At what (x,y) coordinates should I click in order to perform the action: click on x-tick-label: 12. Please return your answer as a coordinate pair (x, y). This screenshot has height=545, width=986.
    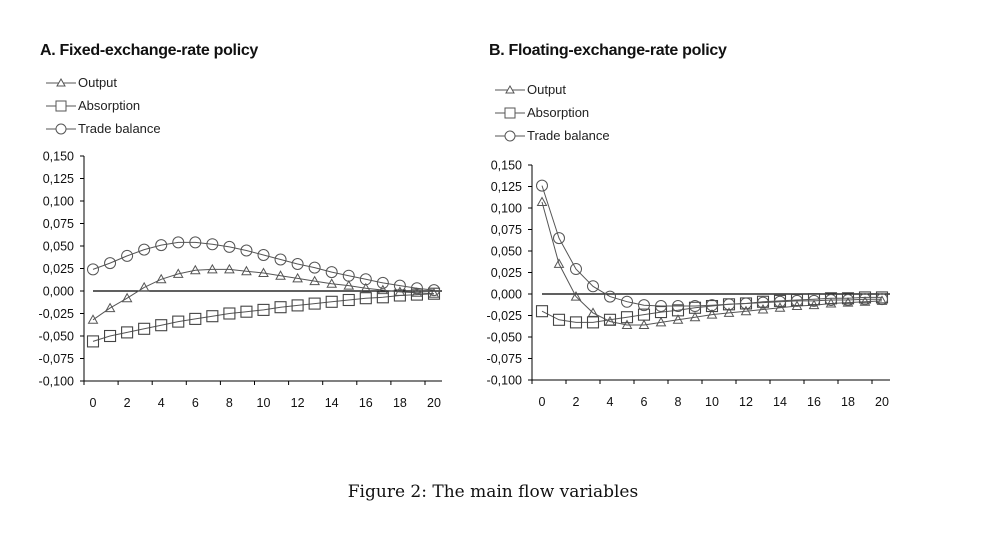
    Looking at the image, I should click on (298, 403).